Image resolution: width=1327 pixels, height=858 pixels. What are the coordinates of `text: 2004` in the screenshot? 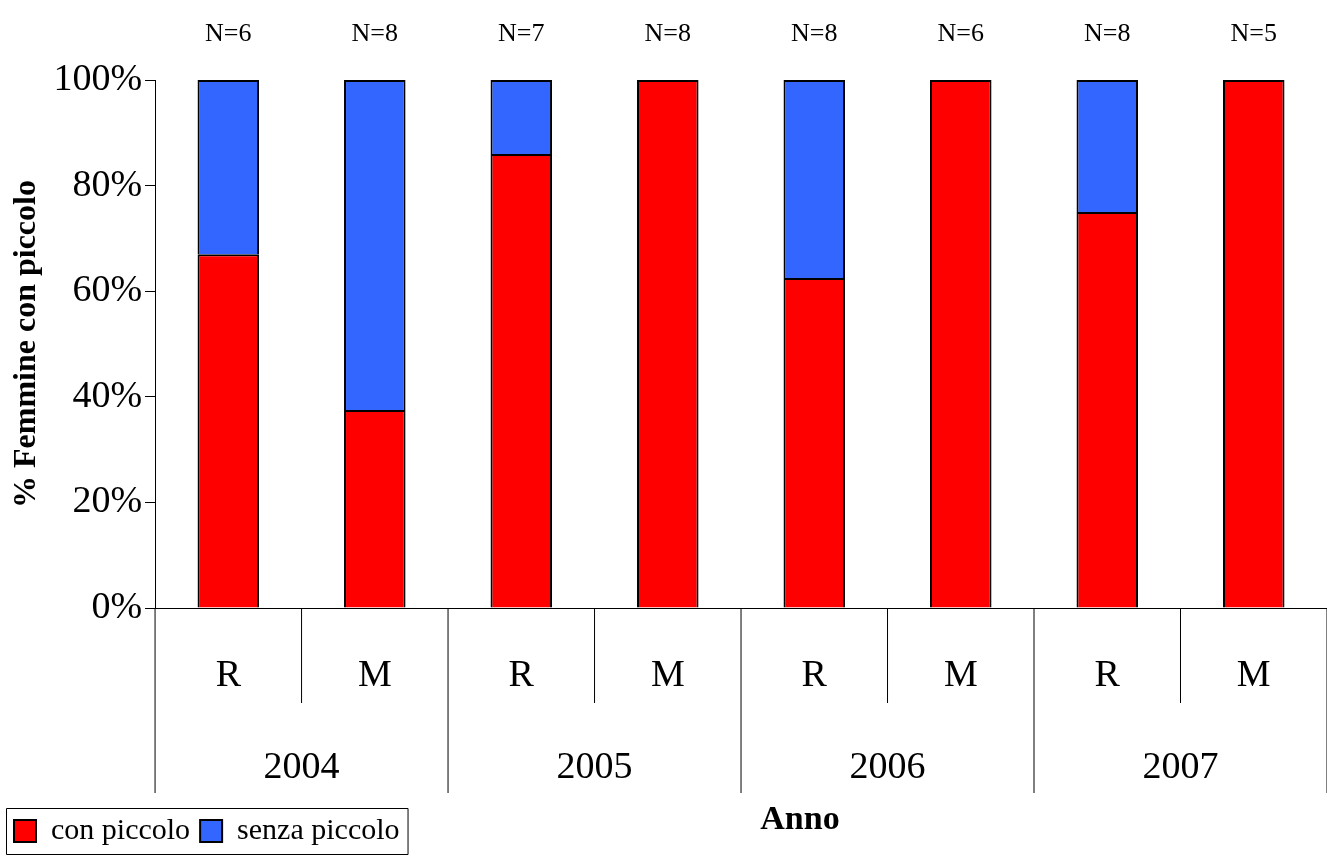 It's located at (301, 764).